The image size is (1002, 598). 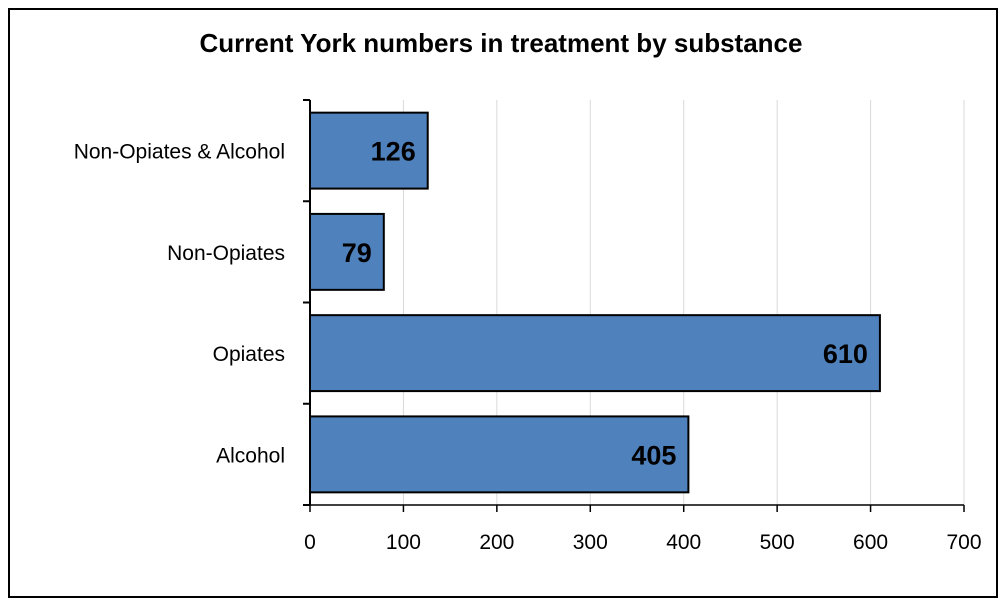 I want to click on category-label: Opiates, so click(x=249, y=354).